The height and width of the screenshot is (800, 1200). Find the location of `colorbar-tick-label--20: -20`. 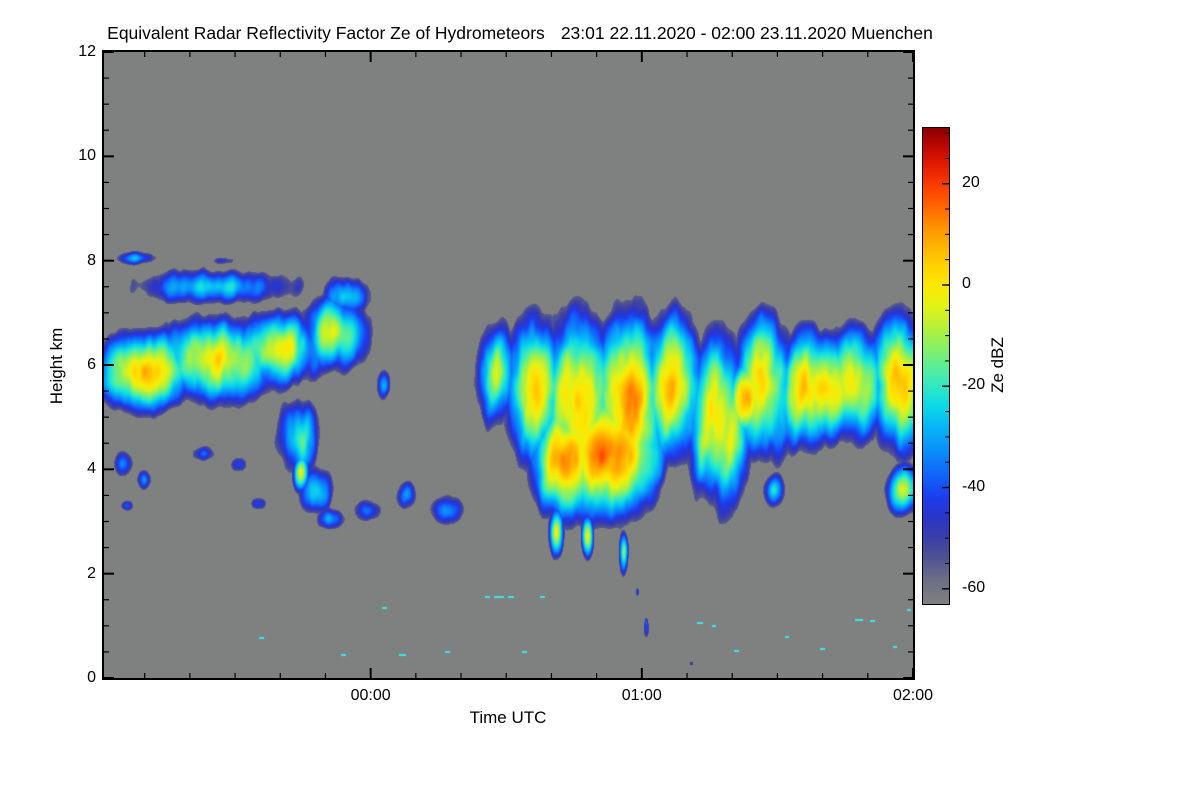

colorbar-tick-label--20: -20 is located at coordinates (974, 385).